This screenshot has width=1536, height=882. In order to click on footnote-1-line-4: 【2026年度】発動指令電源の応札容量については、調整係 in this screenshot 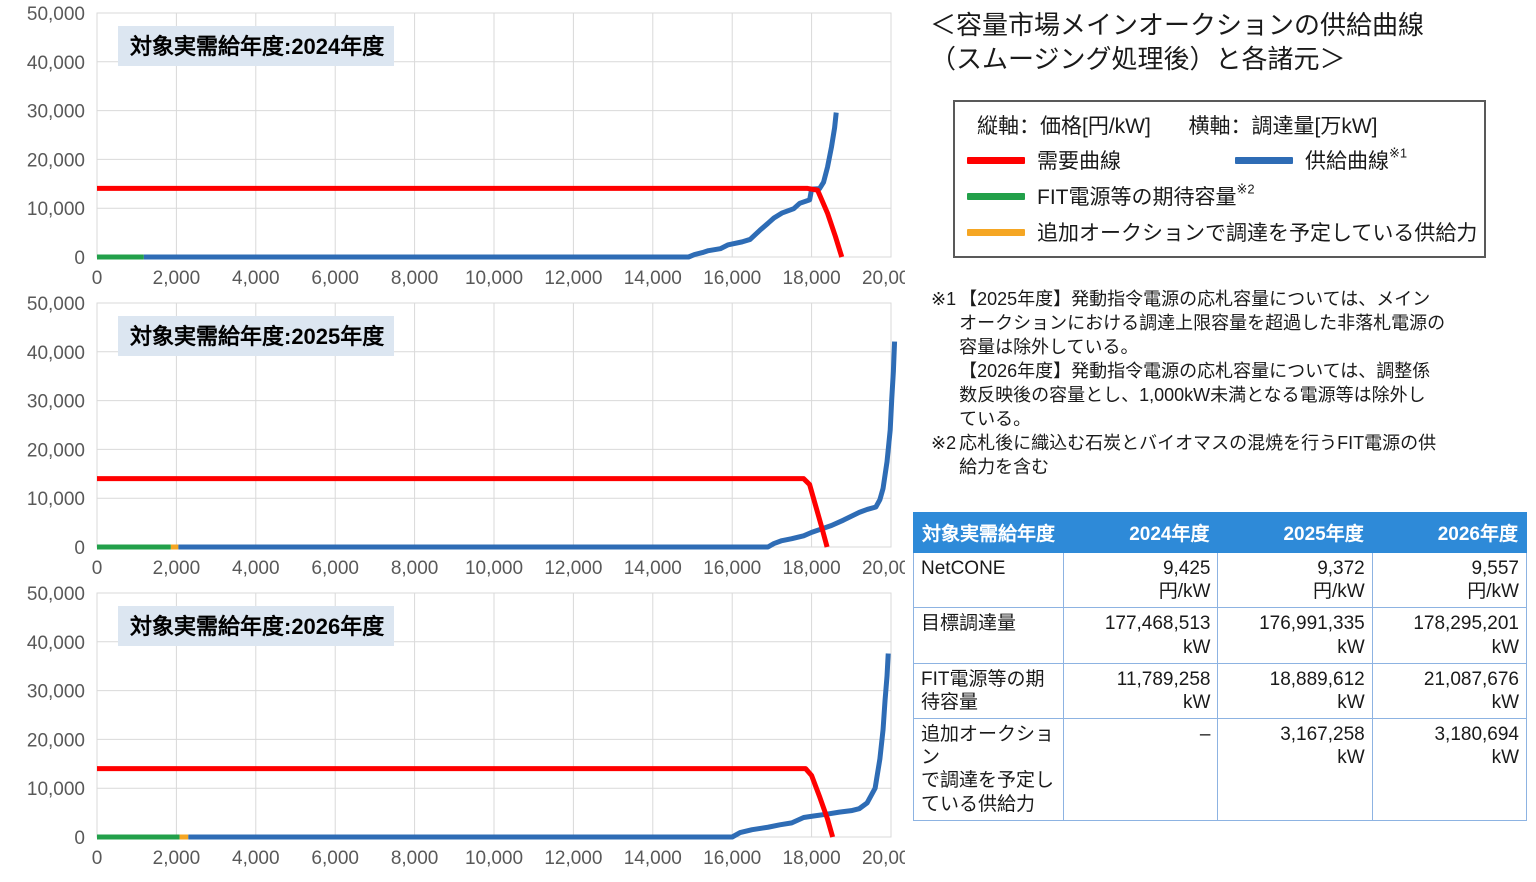, I will do `click(1195, 370)`.